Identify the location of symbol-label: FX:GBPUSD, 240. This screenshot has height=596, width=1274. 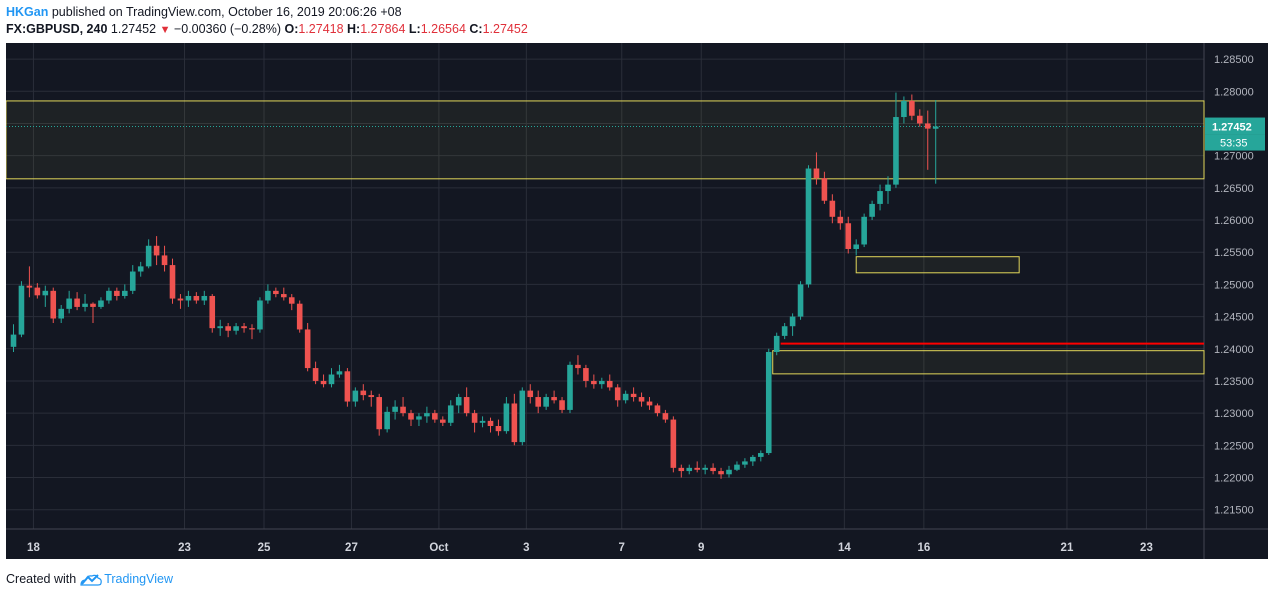
(57, 29).